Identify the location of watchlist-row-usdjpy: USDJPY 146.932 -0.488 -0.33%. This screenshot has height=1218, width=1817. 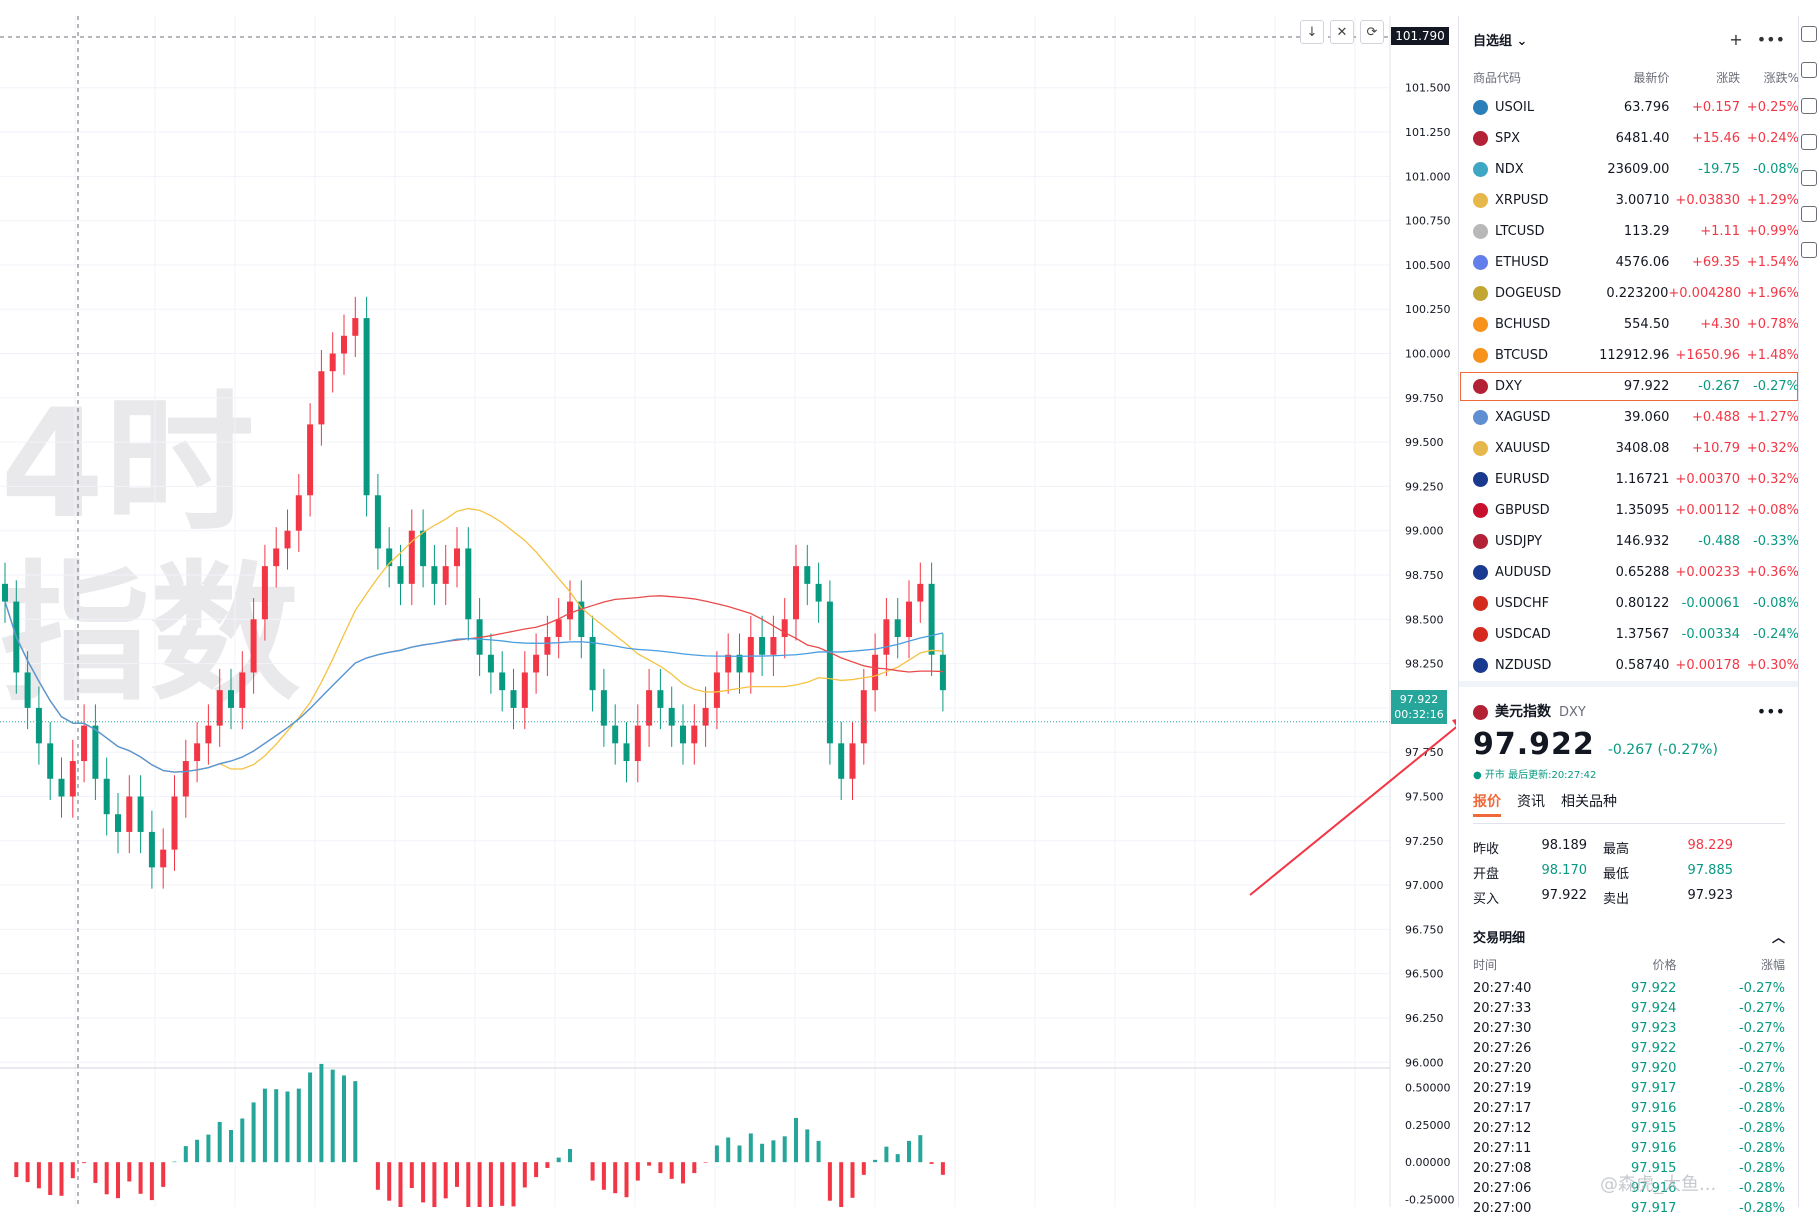
(1629, 541).